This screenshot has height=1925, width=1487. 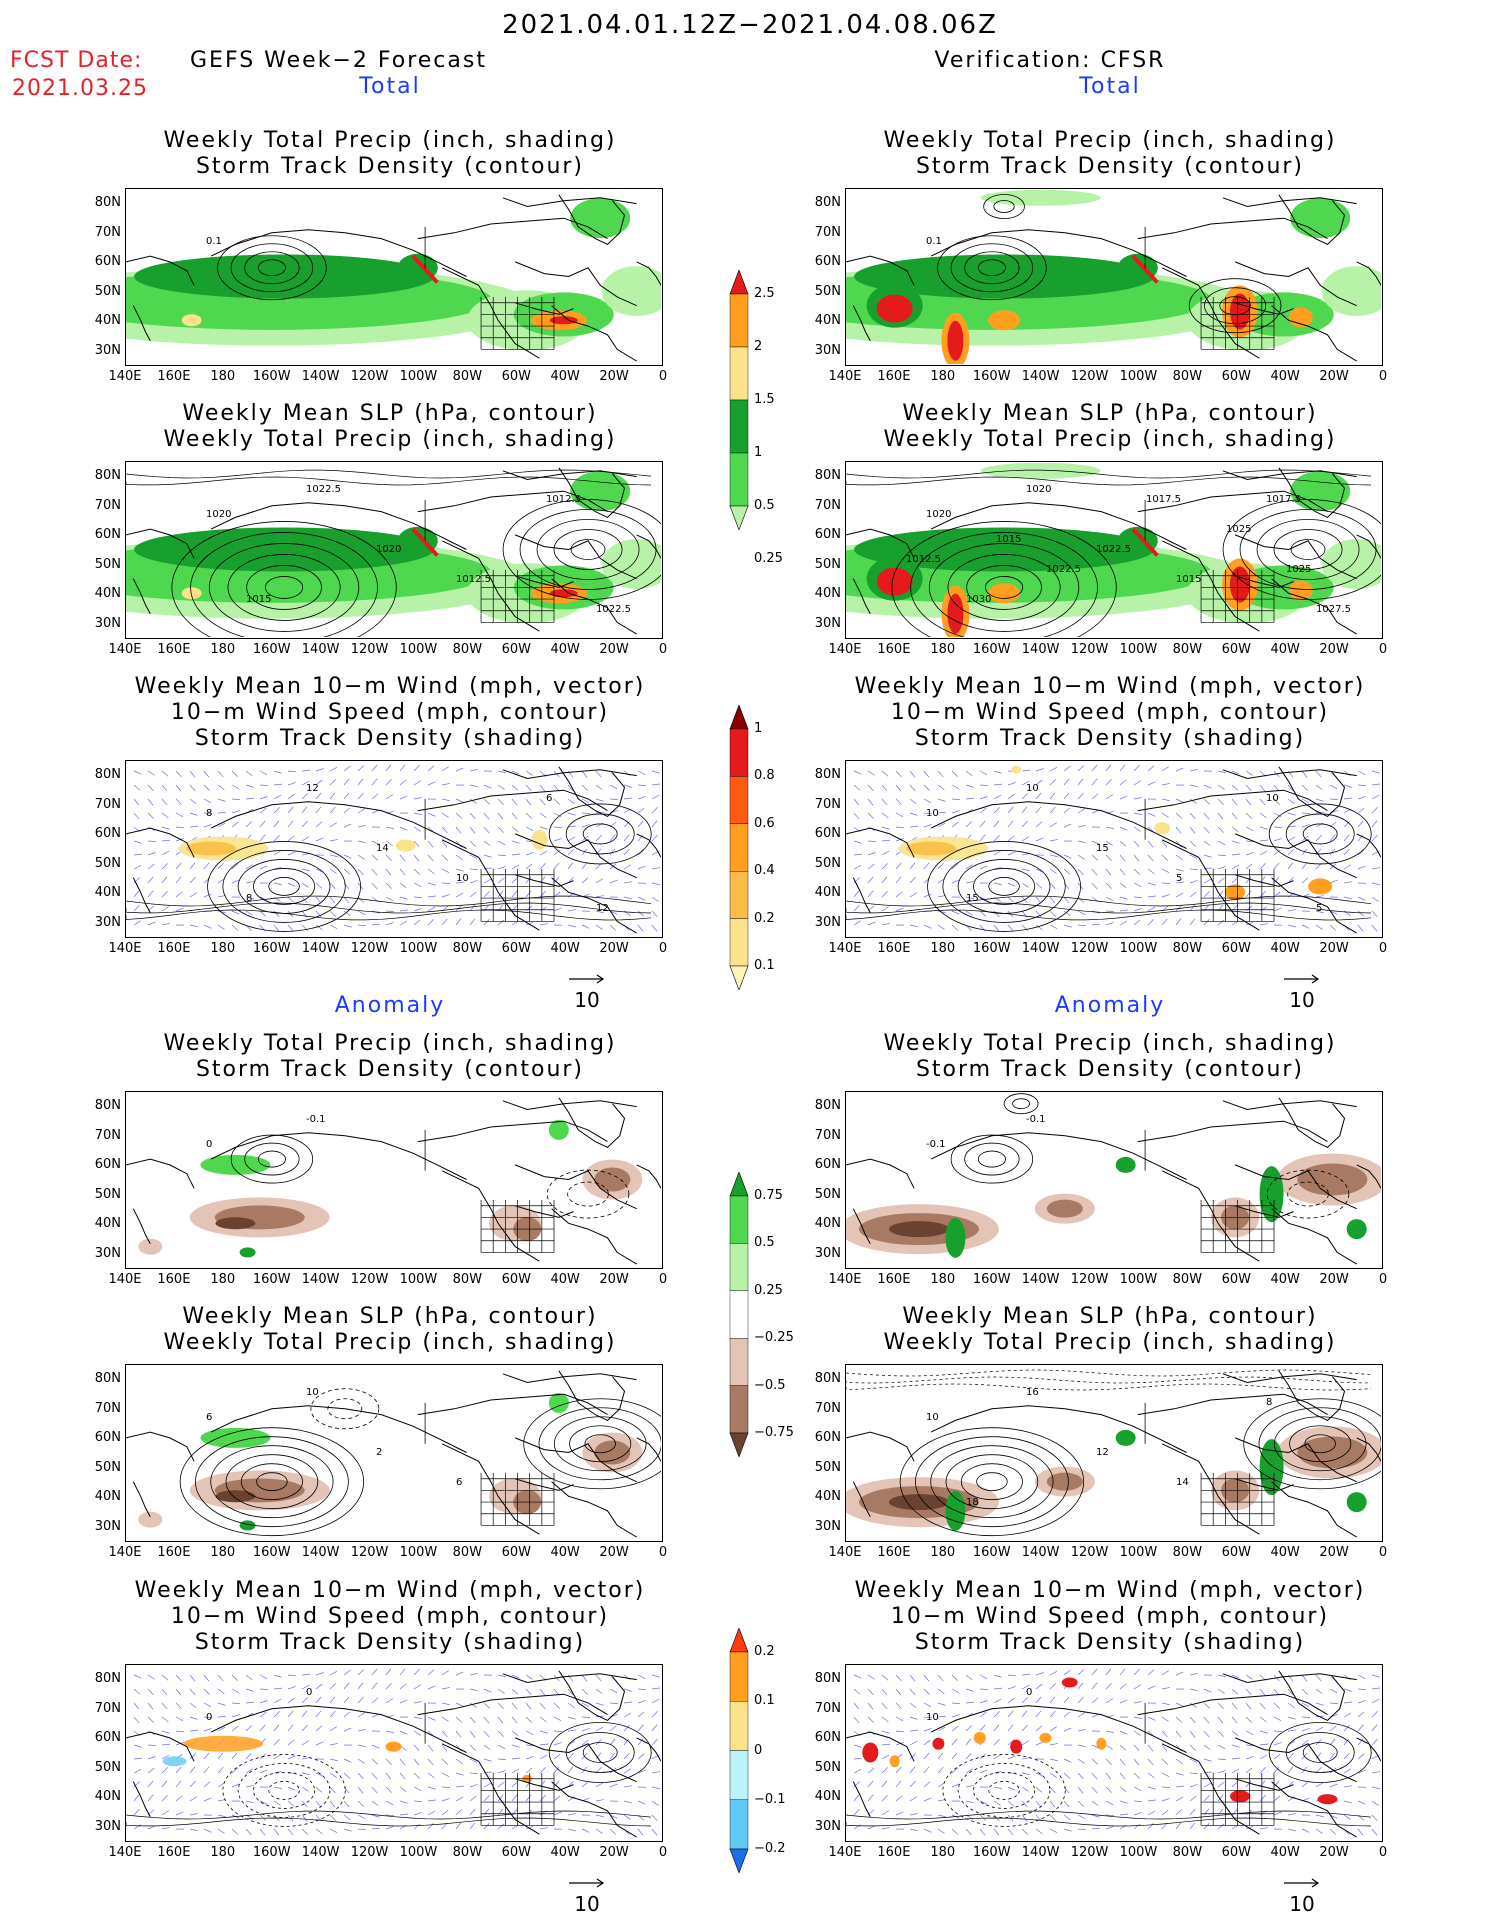 I want to click on lon-tick-label: 80W, so click(x=1187, y=649).